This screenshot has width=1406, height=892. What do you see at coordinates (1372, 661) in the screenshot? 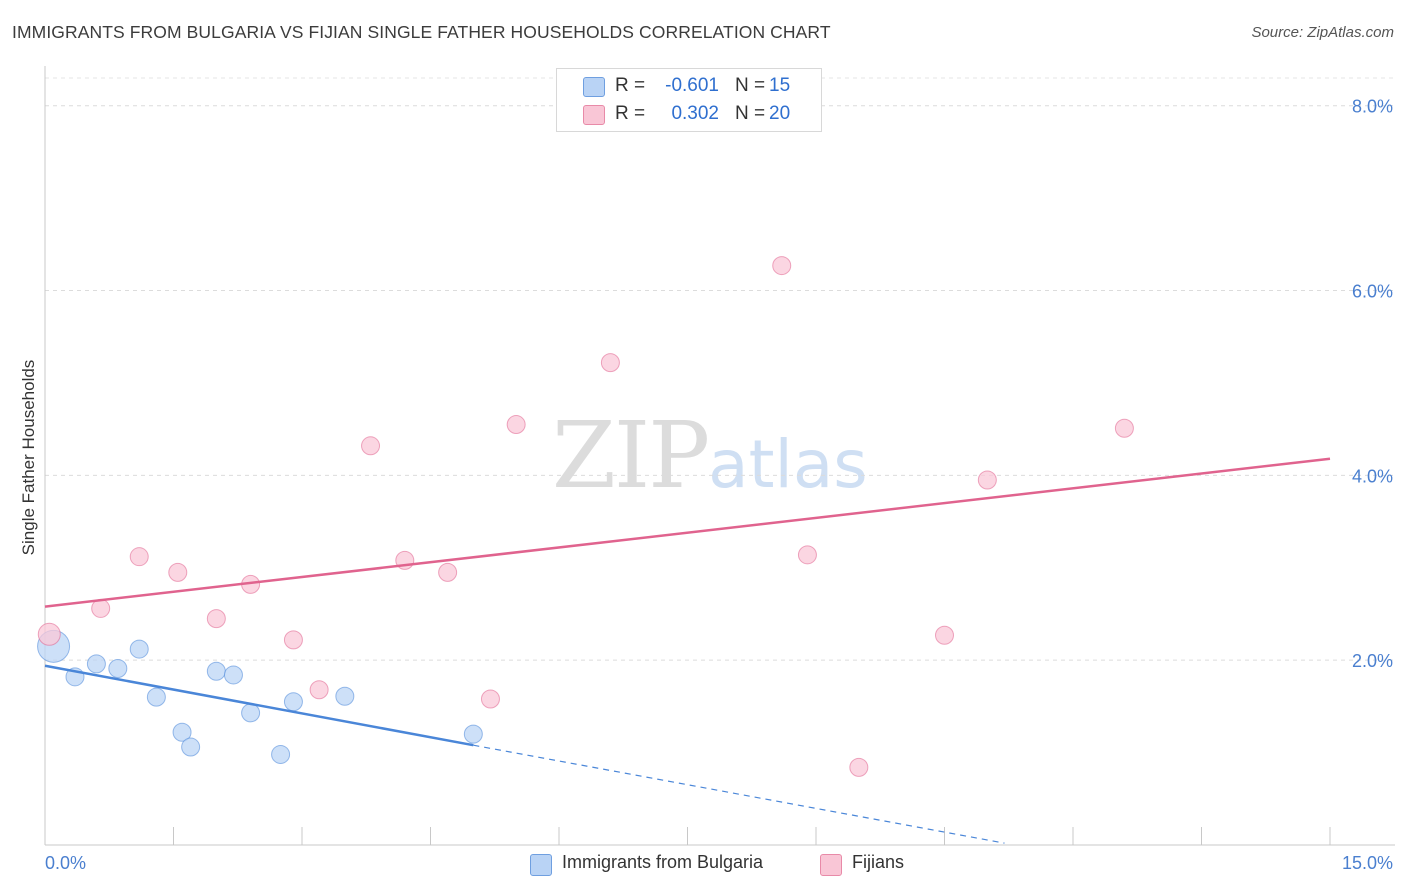
I see `y-tick-label: 2.0%` at bounding box center [1372, 661].